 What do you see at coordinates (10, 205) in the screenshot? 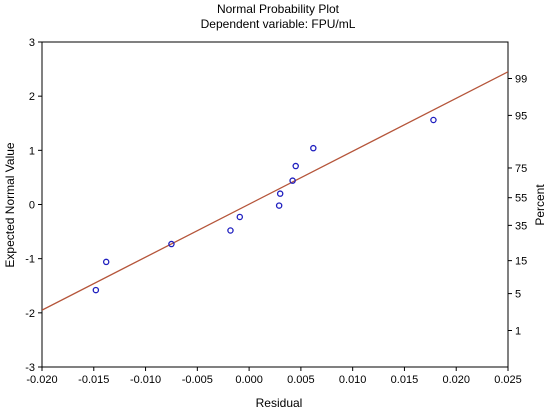
I see `y-axis-label: Expected Normal Value` at bounding box center [10, 205].